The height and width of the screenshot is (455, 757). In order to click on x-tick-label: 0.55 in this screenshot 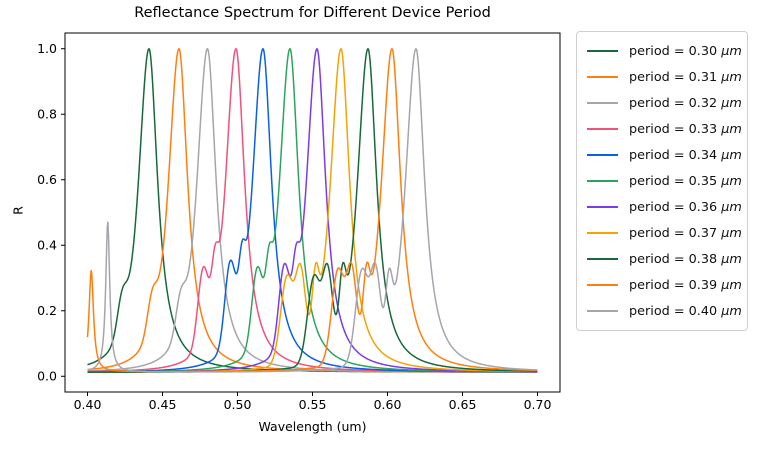, I will do `click(313, 404)`.